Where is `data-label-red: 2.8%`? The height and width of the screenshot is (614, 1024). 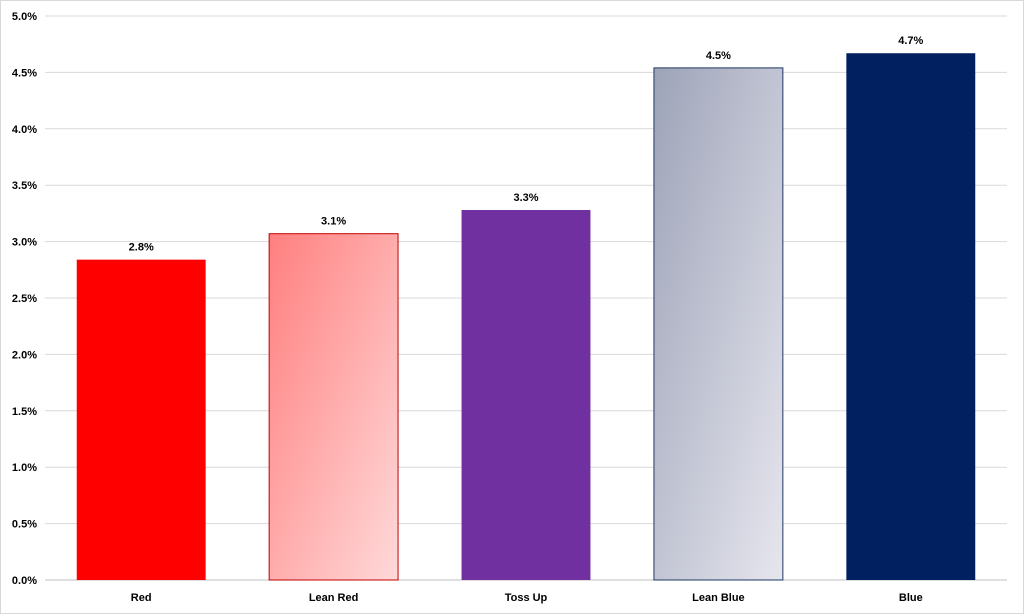 data-label-red: 2.8% is located at coordinates (141, 248).